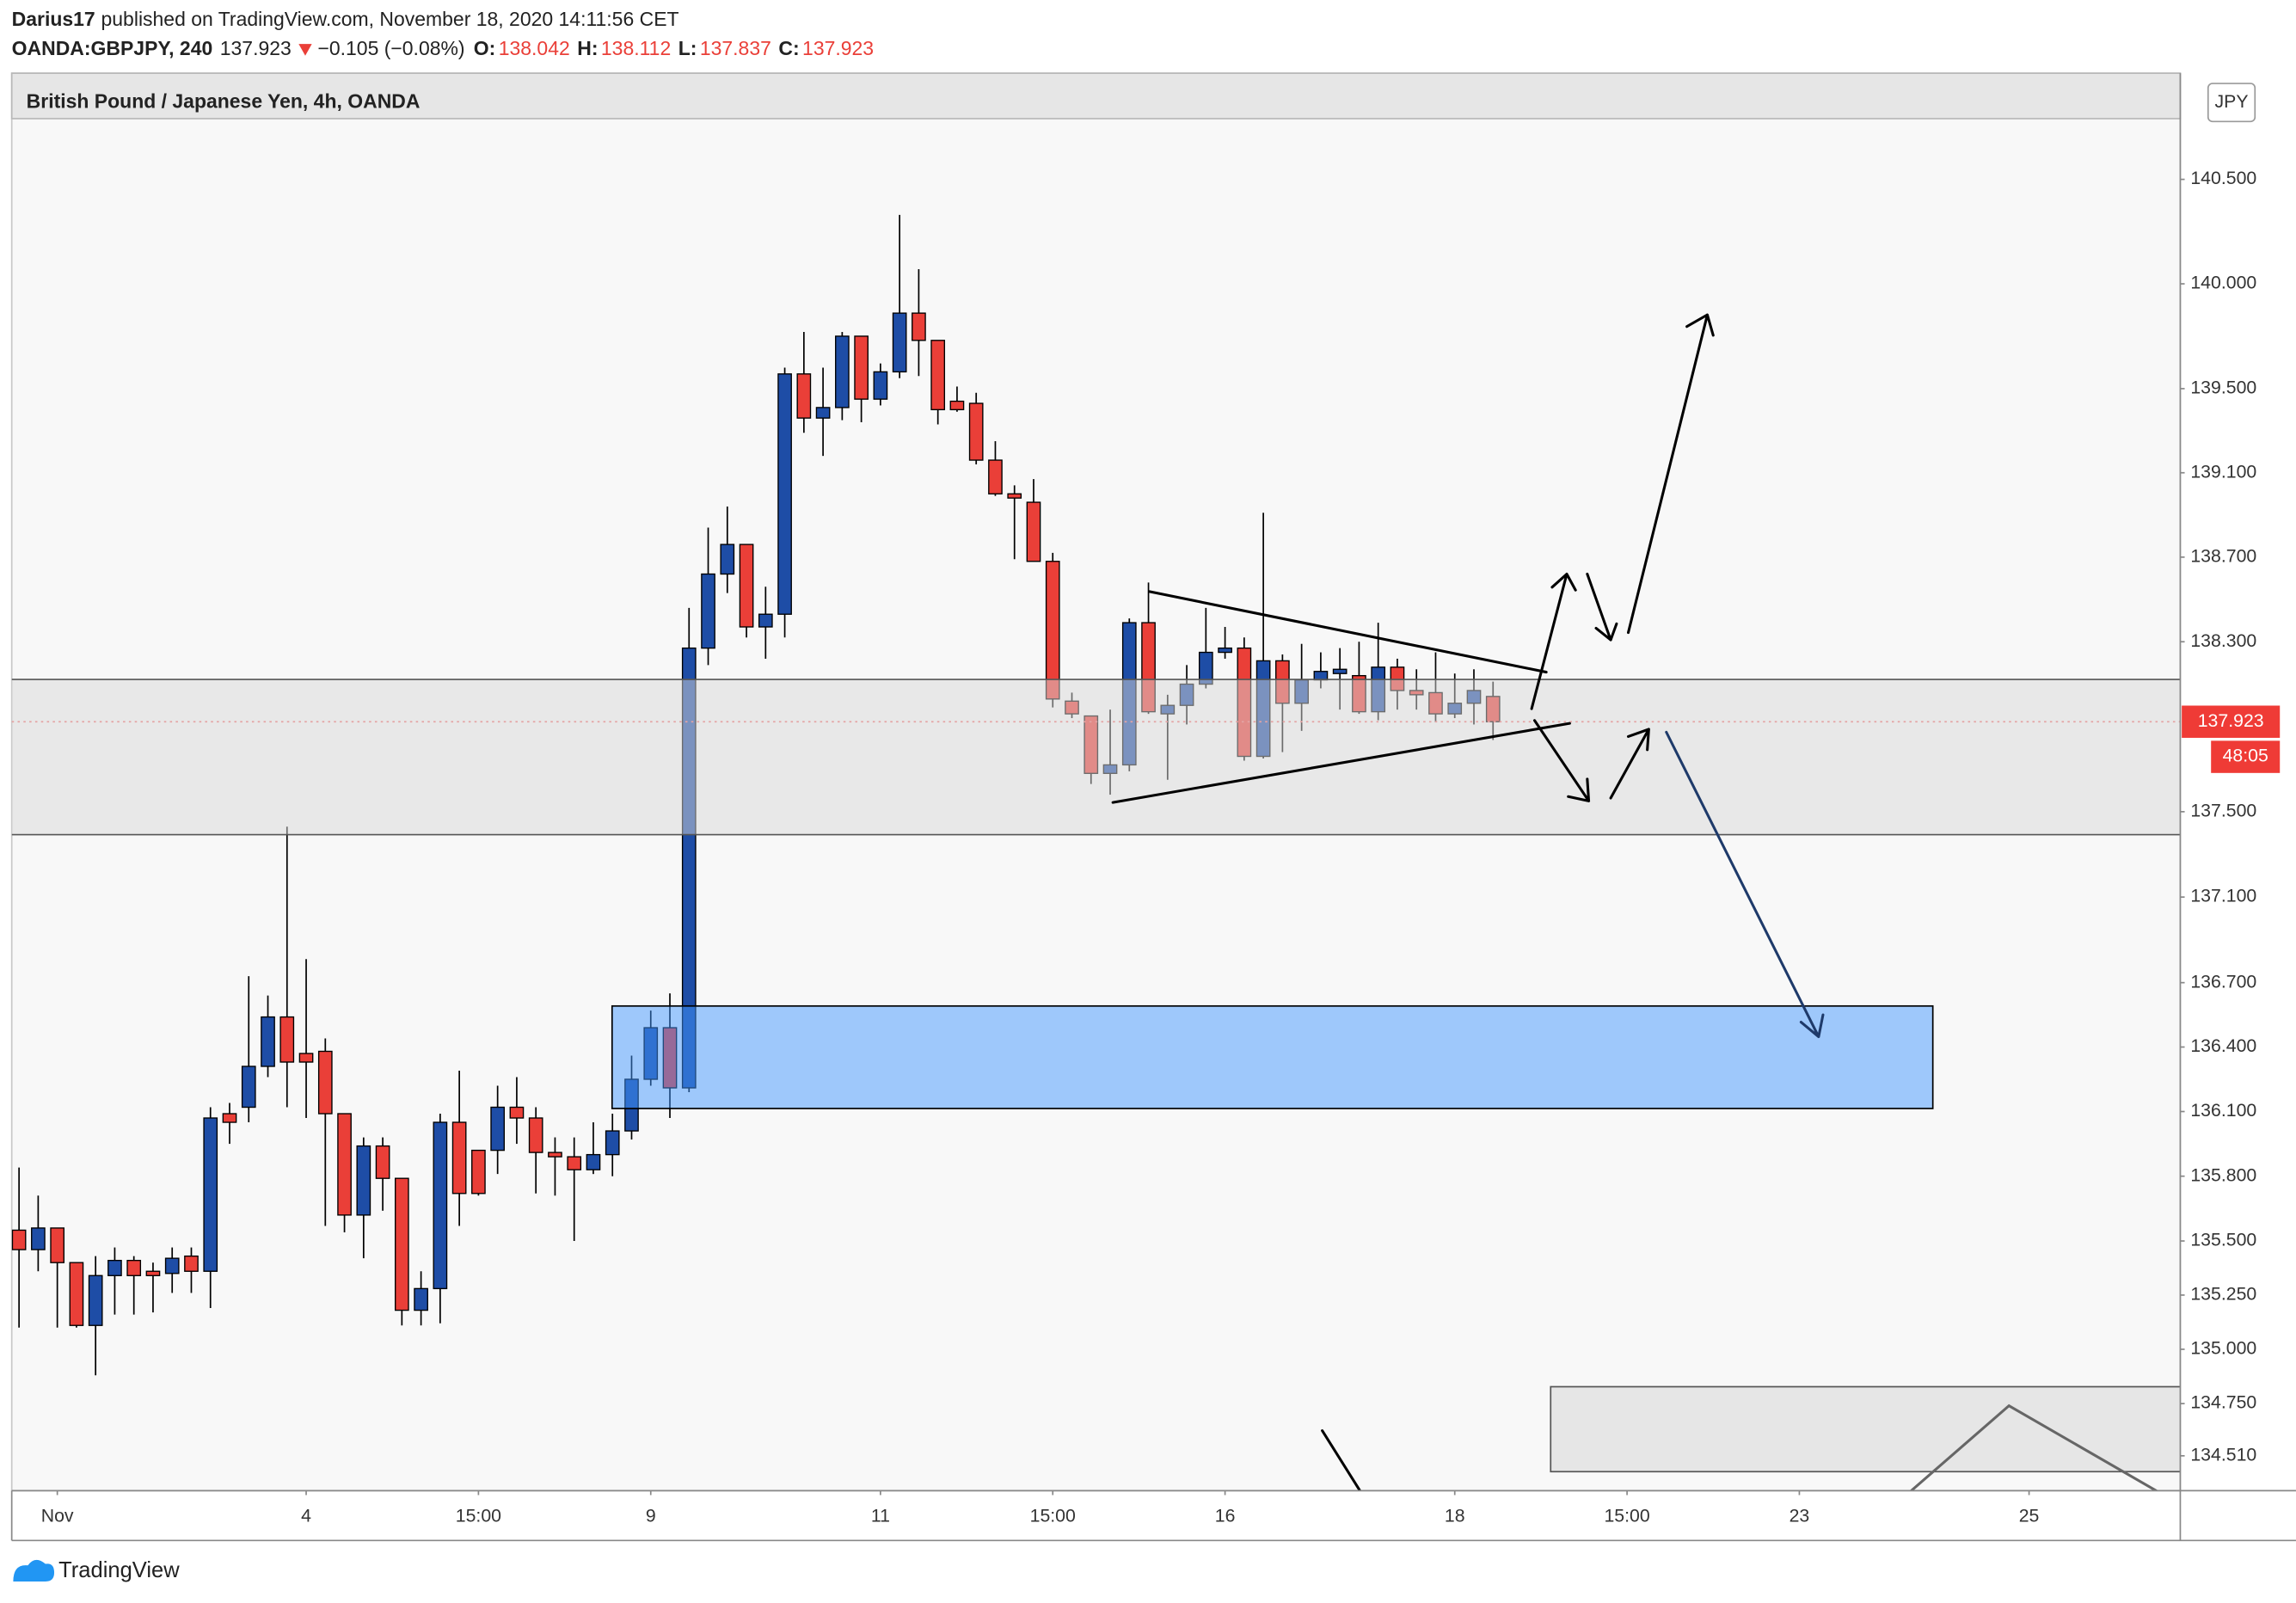 This screenshot has height=1603, width=2296. What do you see at coordinates (1096, 757) in the screenshot?
I see `support-zone` at bounding box center [1096, 757].